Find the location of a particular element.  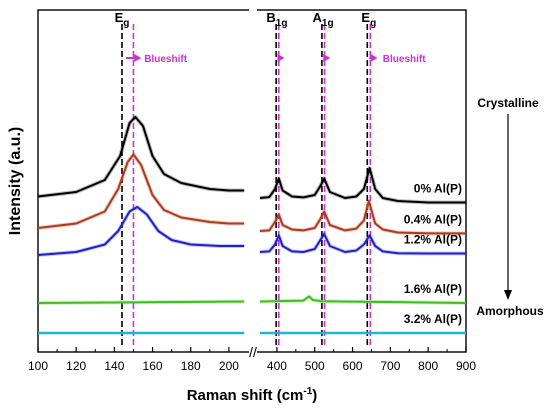

series-label: 3.2% Al(P) is located at coordinates (433, 319).